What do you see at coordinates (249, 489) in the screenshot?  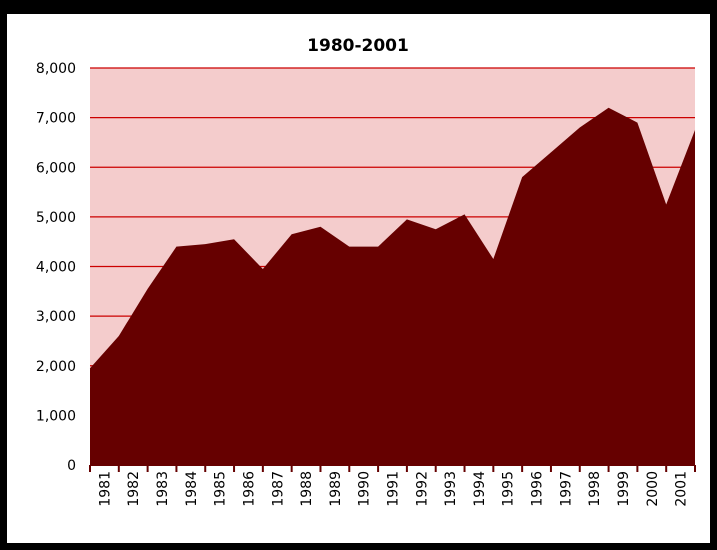 I see `x-tick-label: 1986` at bounding box center [249, 489].